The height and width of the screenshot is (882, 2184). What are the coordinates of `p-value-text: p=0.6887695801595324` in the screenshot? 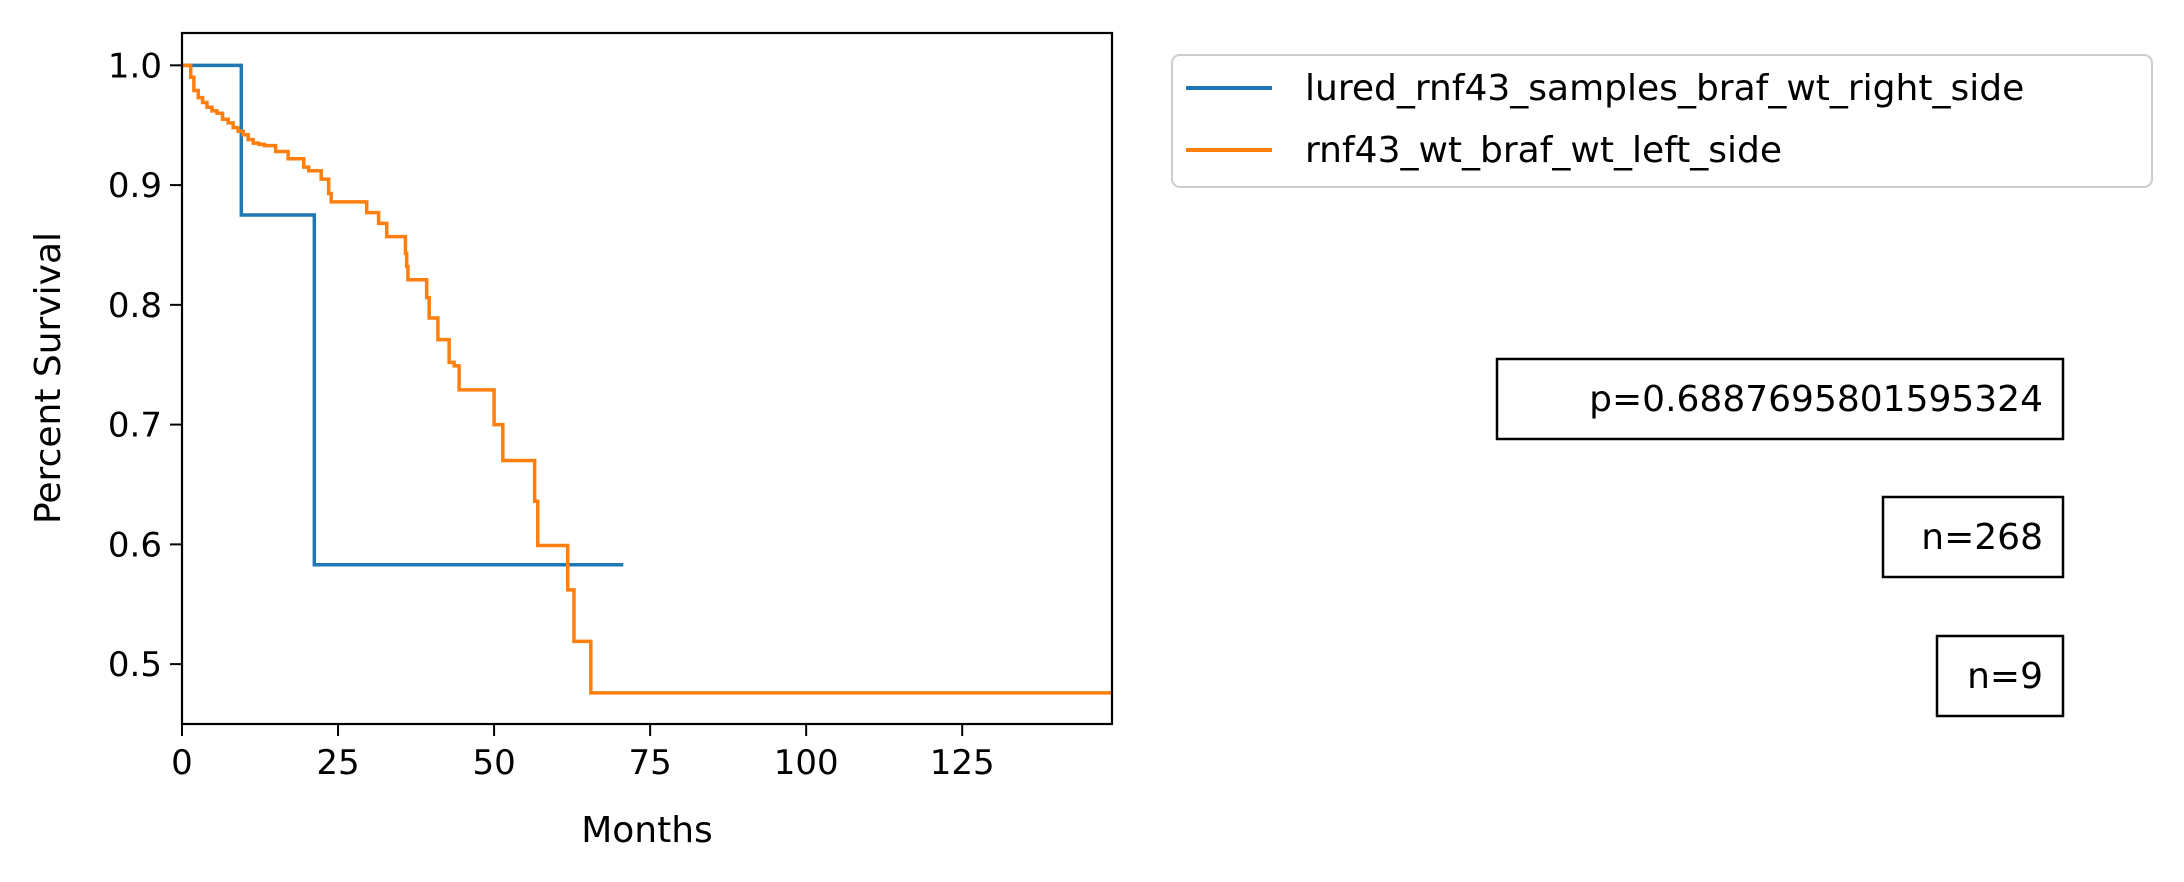 It's located at (1816, 399).